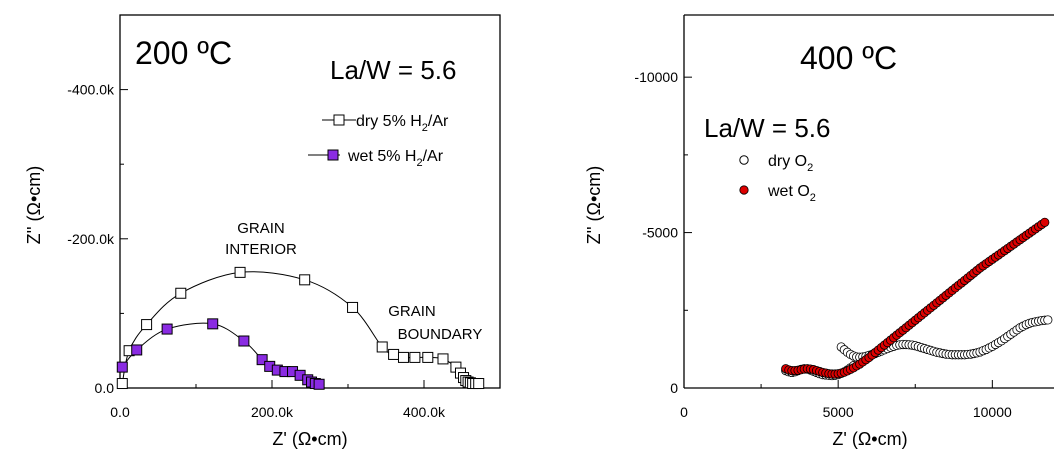 The height and width of the screenshot is (461, 1054). What do you see at coordinates (395, 158) in the screenshot?
I see `legend-label-wet-h2: wet 5% H2/Ar` at bounding box center [395, 158].